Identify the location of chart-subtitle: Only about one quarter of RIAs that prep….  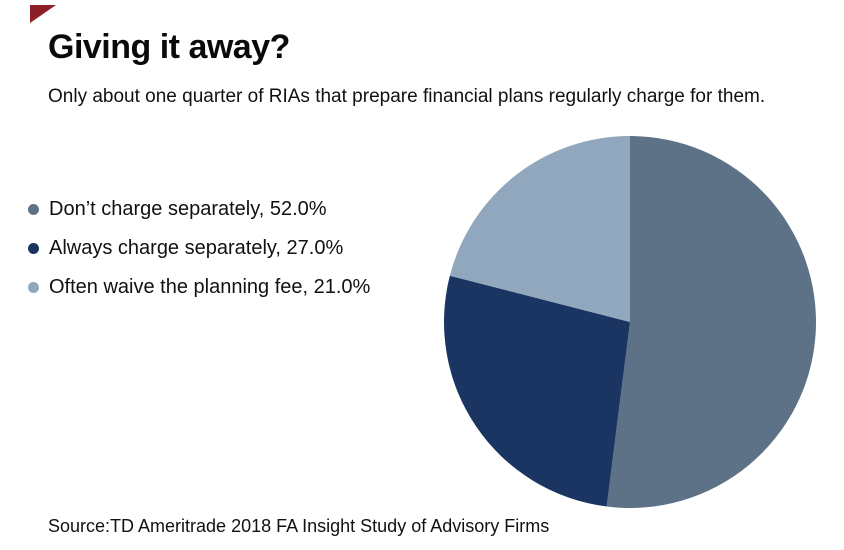
(407, 96).